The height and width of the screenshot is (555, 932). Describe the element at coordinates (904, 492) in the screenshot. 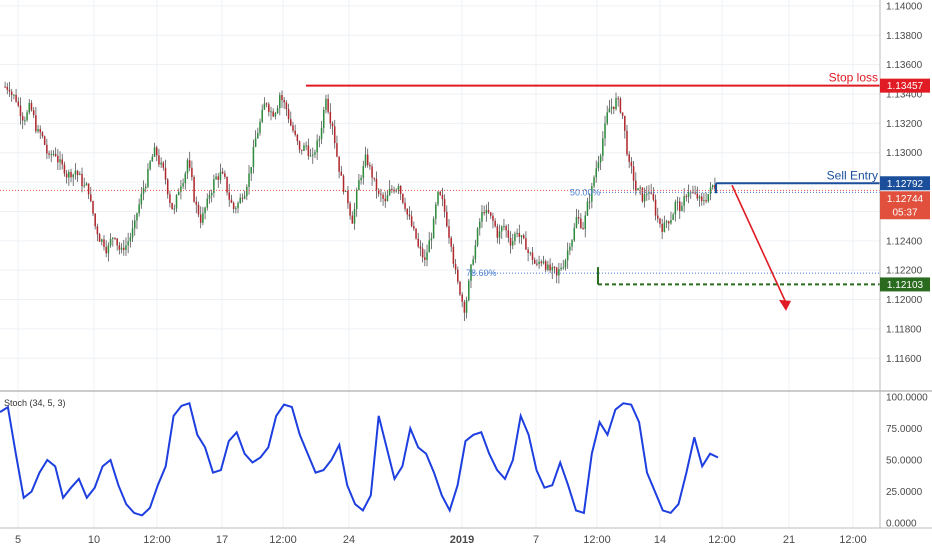

I see `stoch-tick-label: 25.0000` at that location.